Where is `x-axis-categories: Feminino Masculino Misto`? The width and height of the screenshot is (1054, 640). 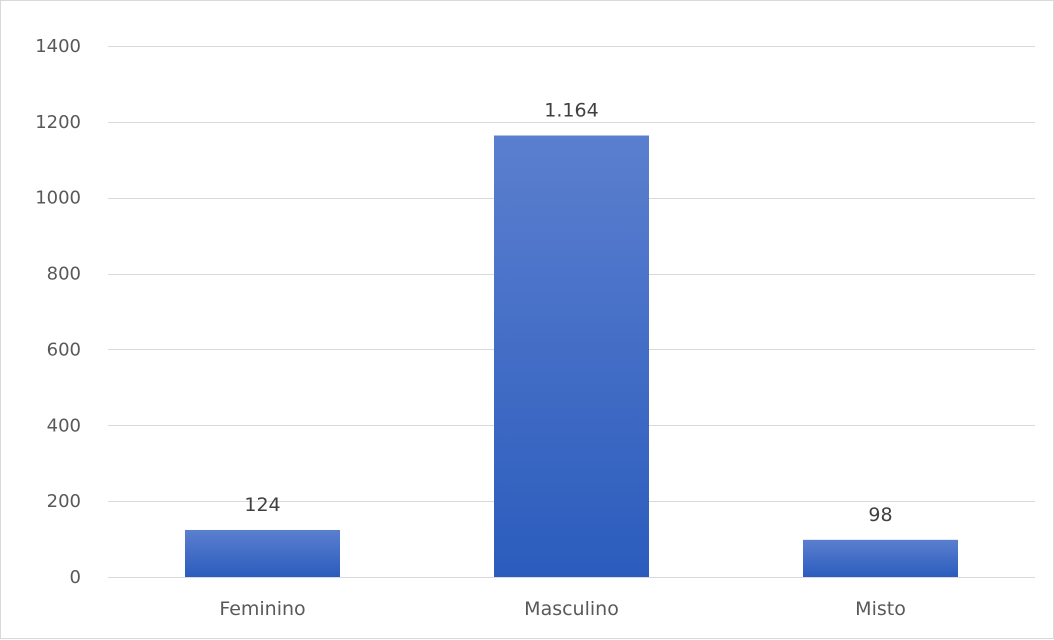
x-axis-categories: Feminino Masculino Misto is located at coordinates (562, 609).